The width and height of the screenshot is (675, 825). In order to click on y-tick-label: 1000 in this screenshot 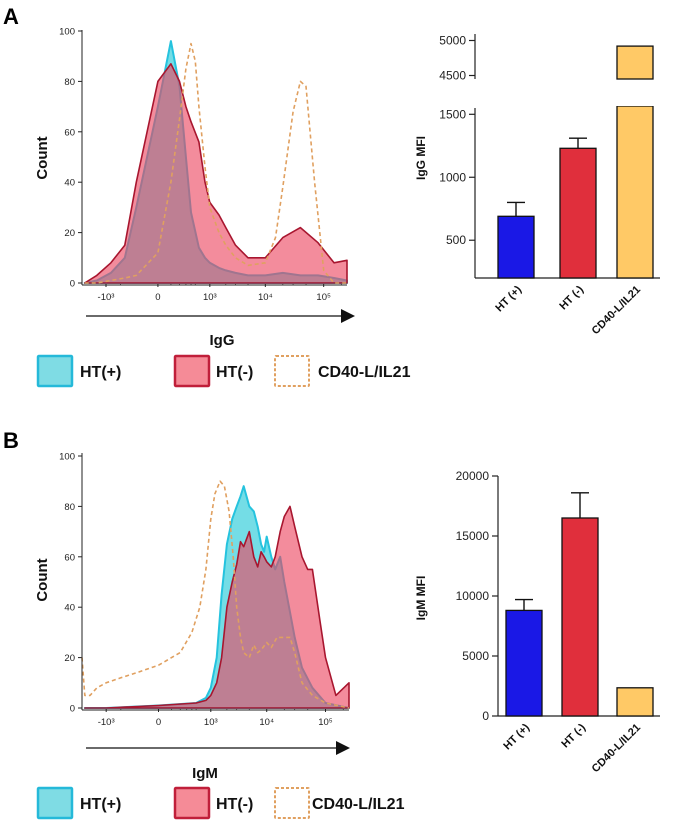, I will do `click(452, 177)`.